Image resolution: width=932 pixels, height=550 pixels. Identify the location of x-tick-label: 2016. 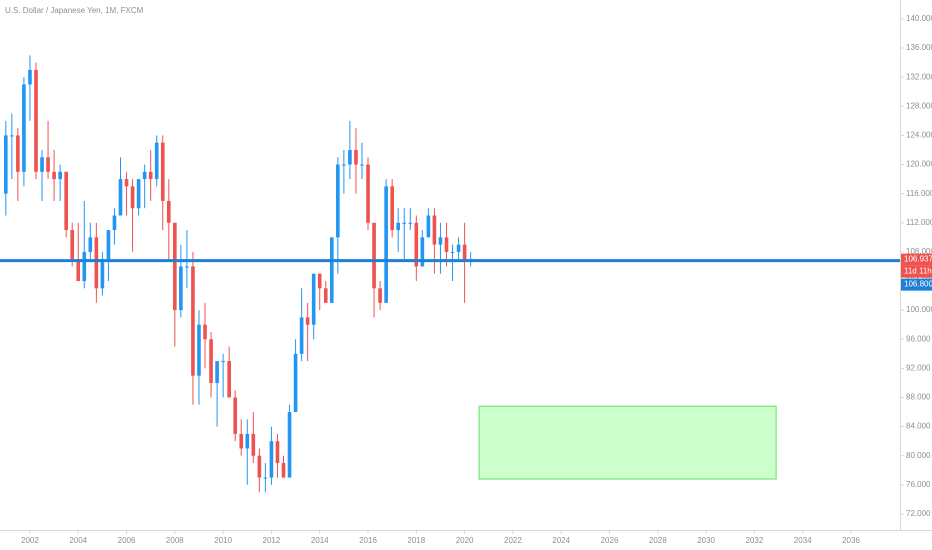
(368, 540).